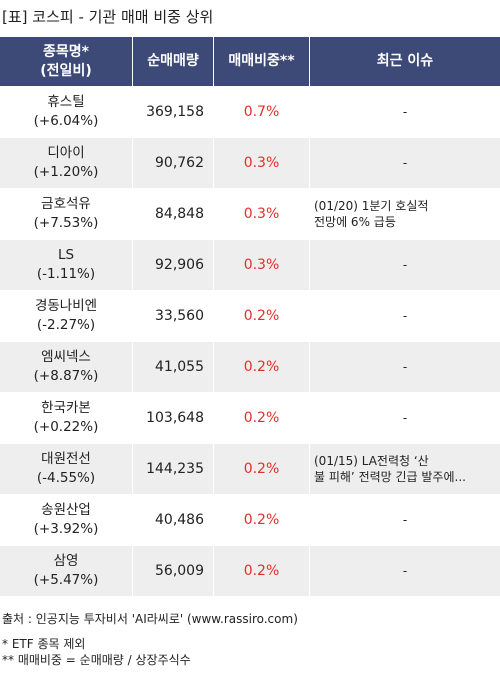  What do you see at coordinates (44, 644) in the screenshot?
I see `etf-footnote: * ETF 종목 제외` at bounding box center [44, 644].